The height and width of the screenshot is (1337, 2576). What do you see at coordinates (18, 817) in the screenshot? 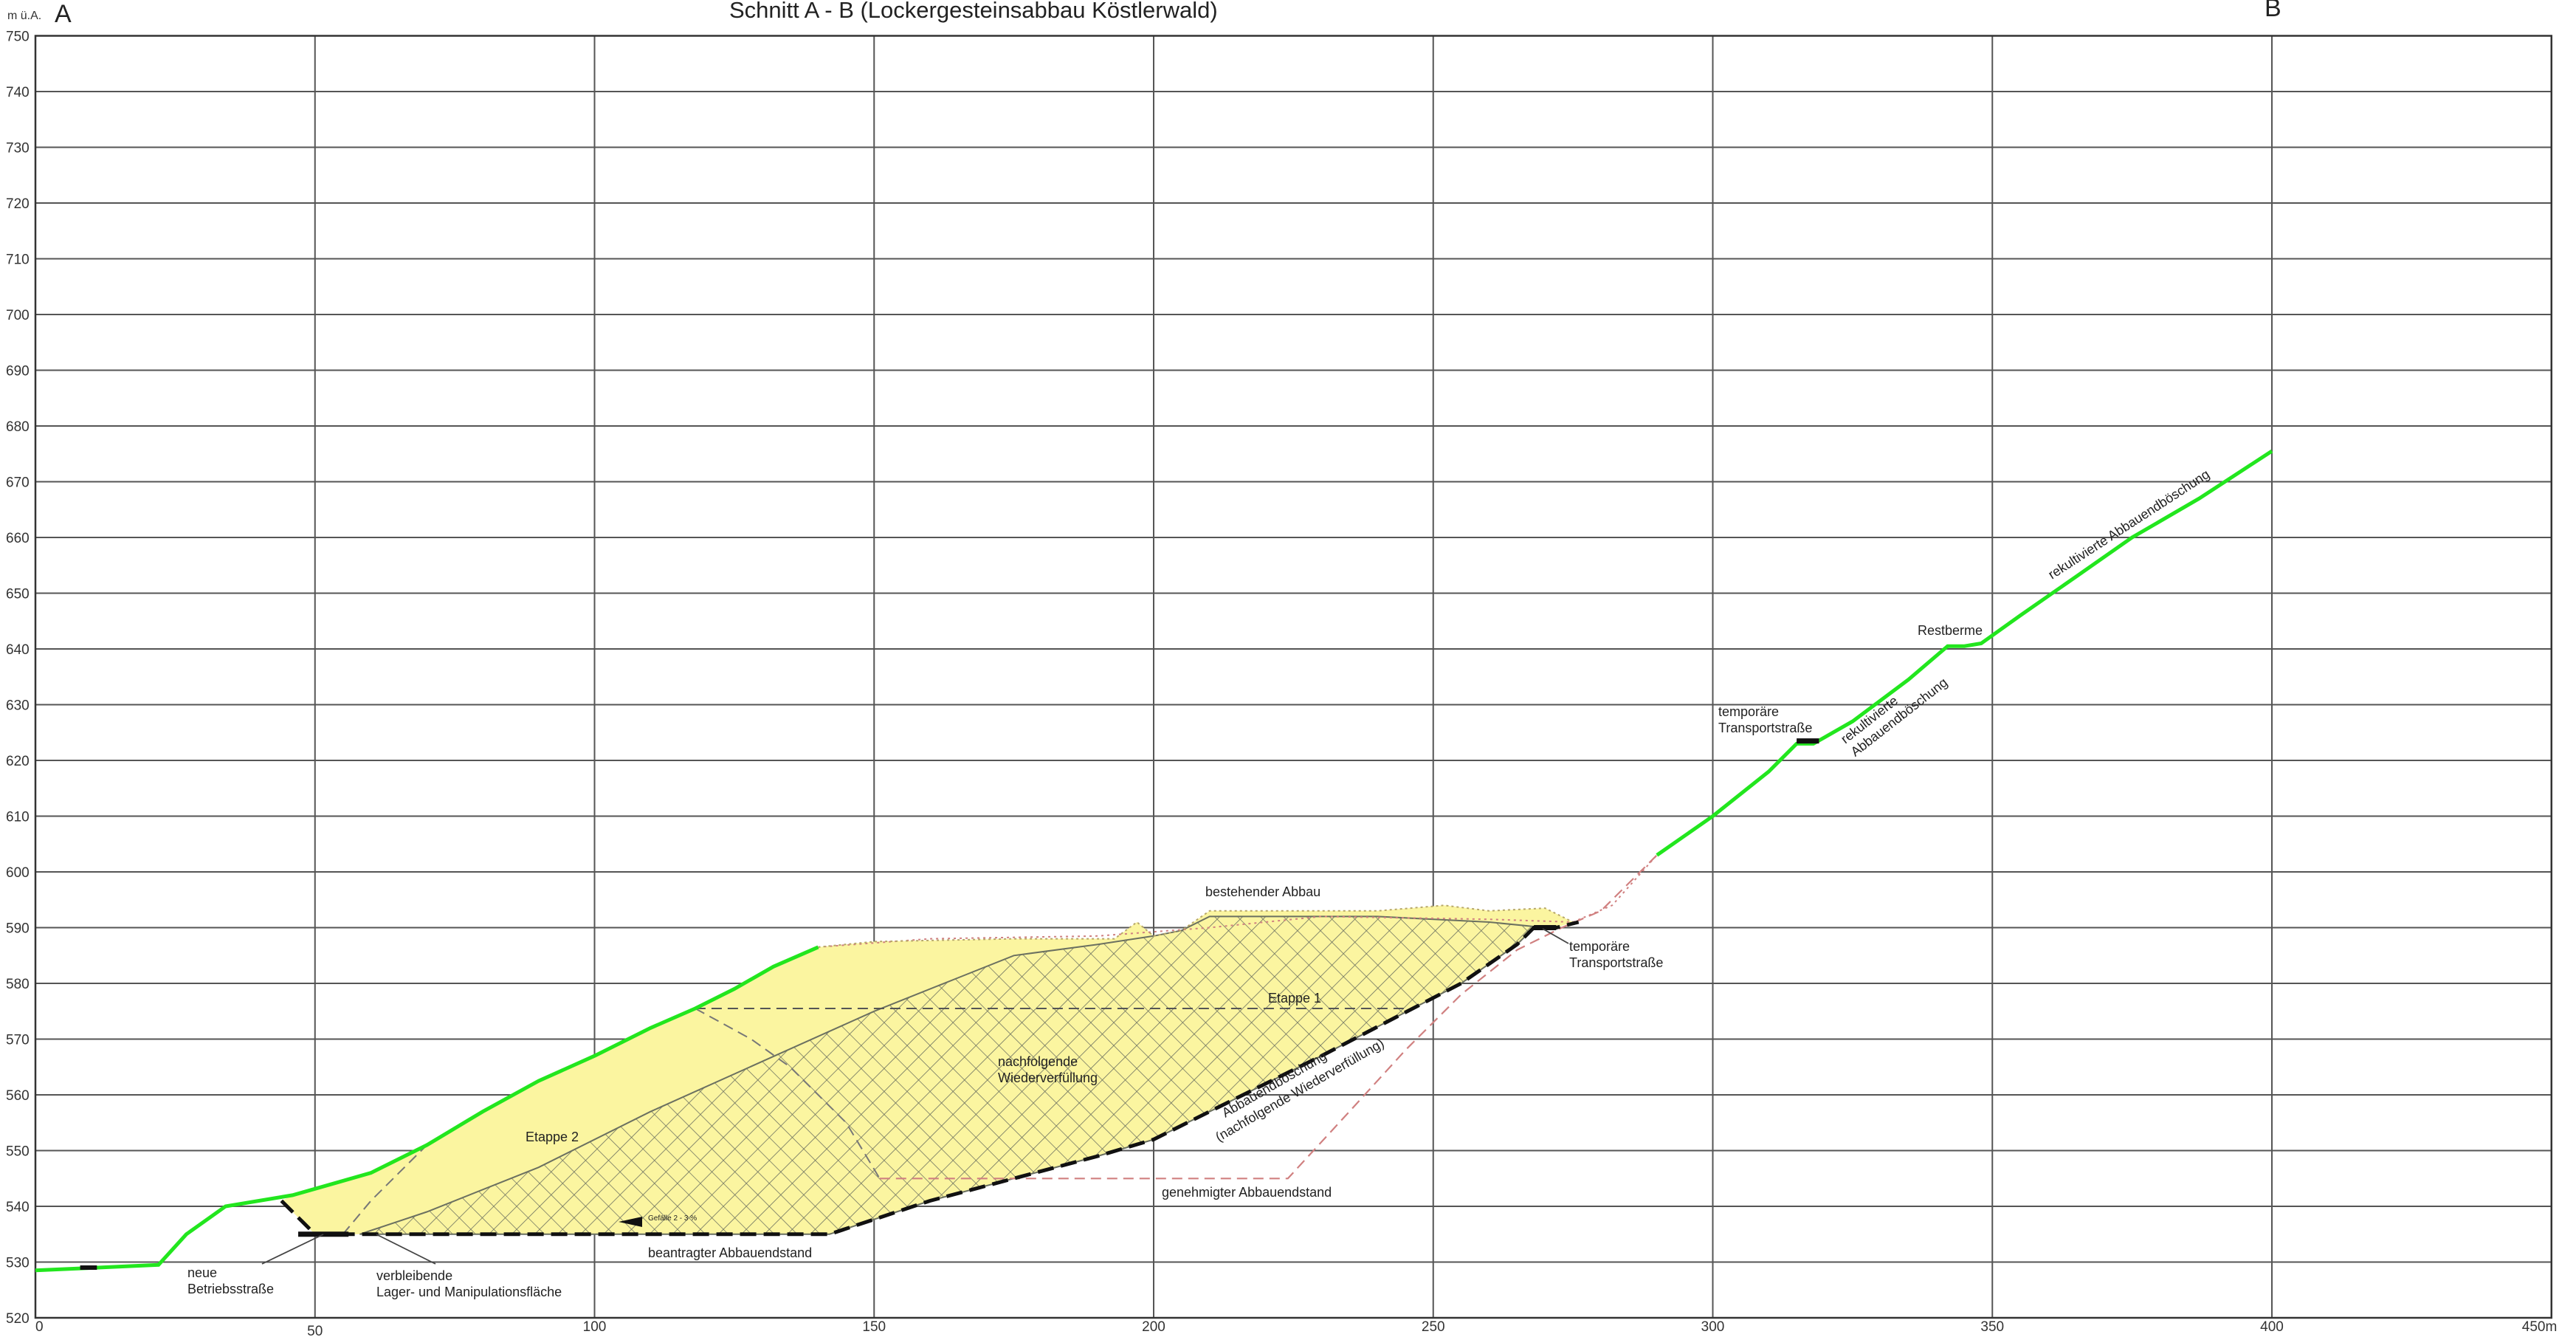
I see `y-tick-label: 610` at bounding box center [18, 817].